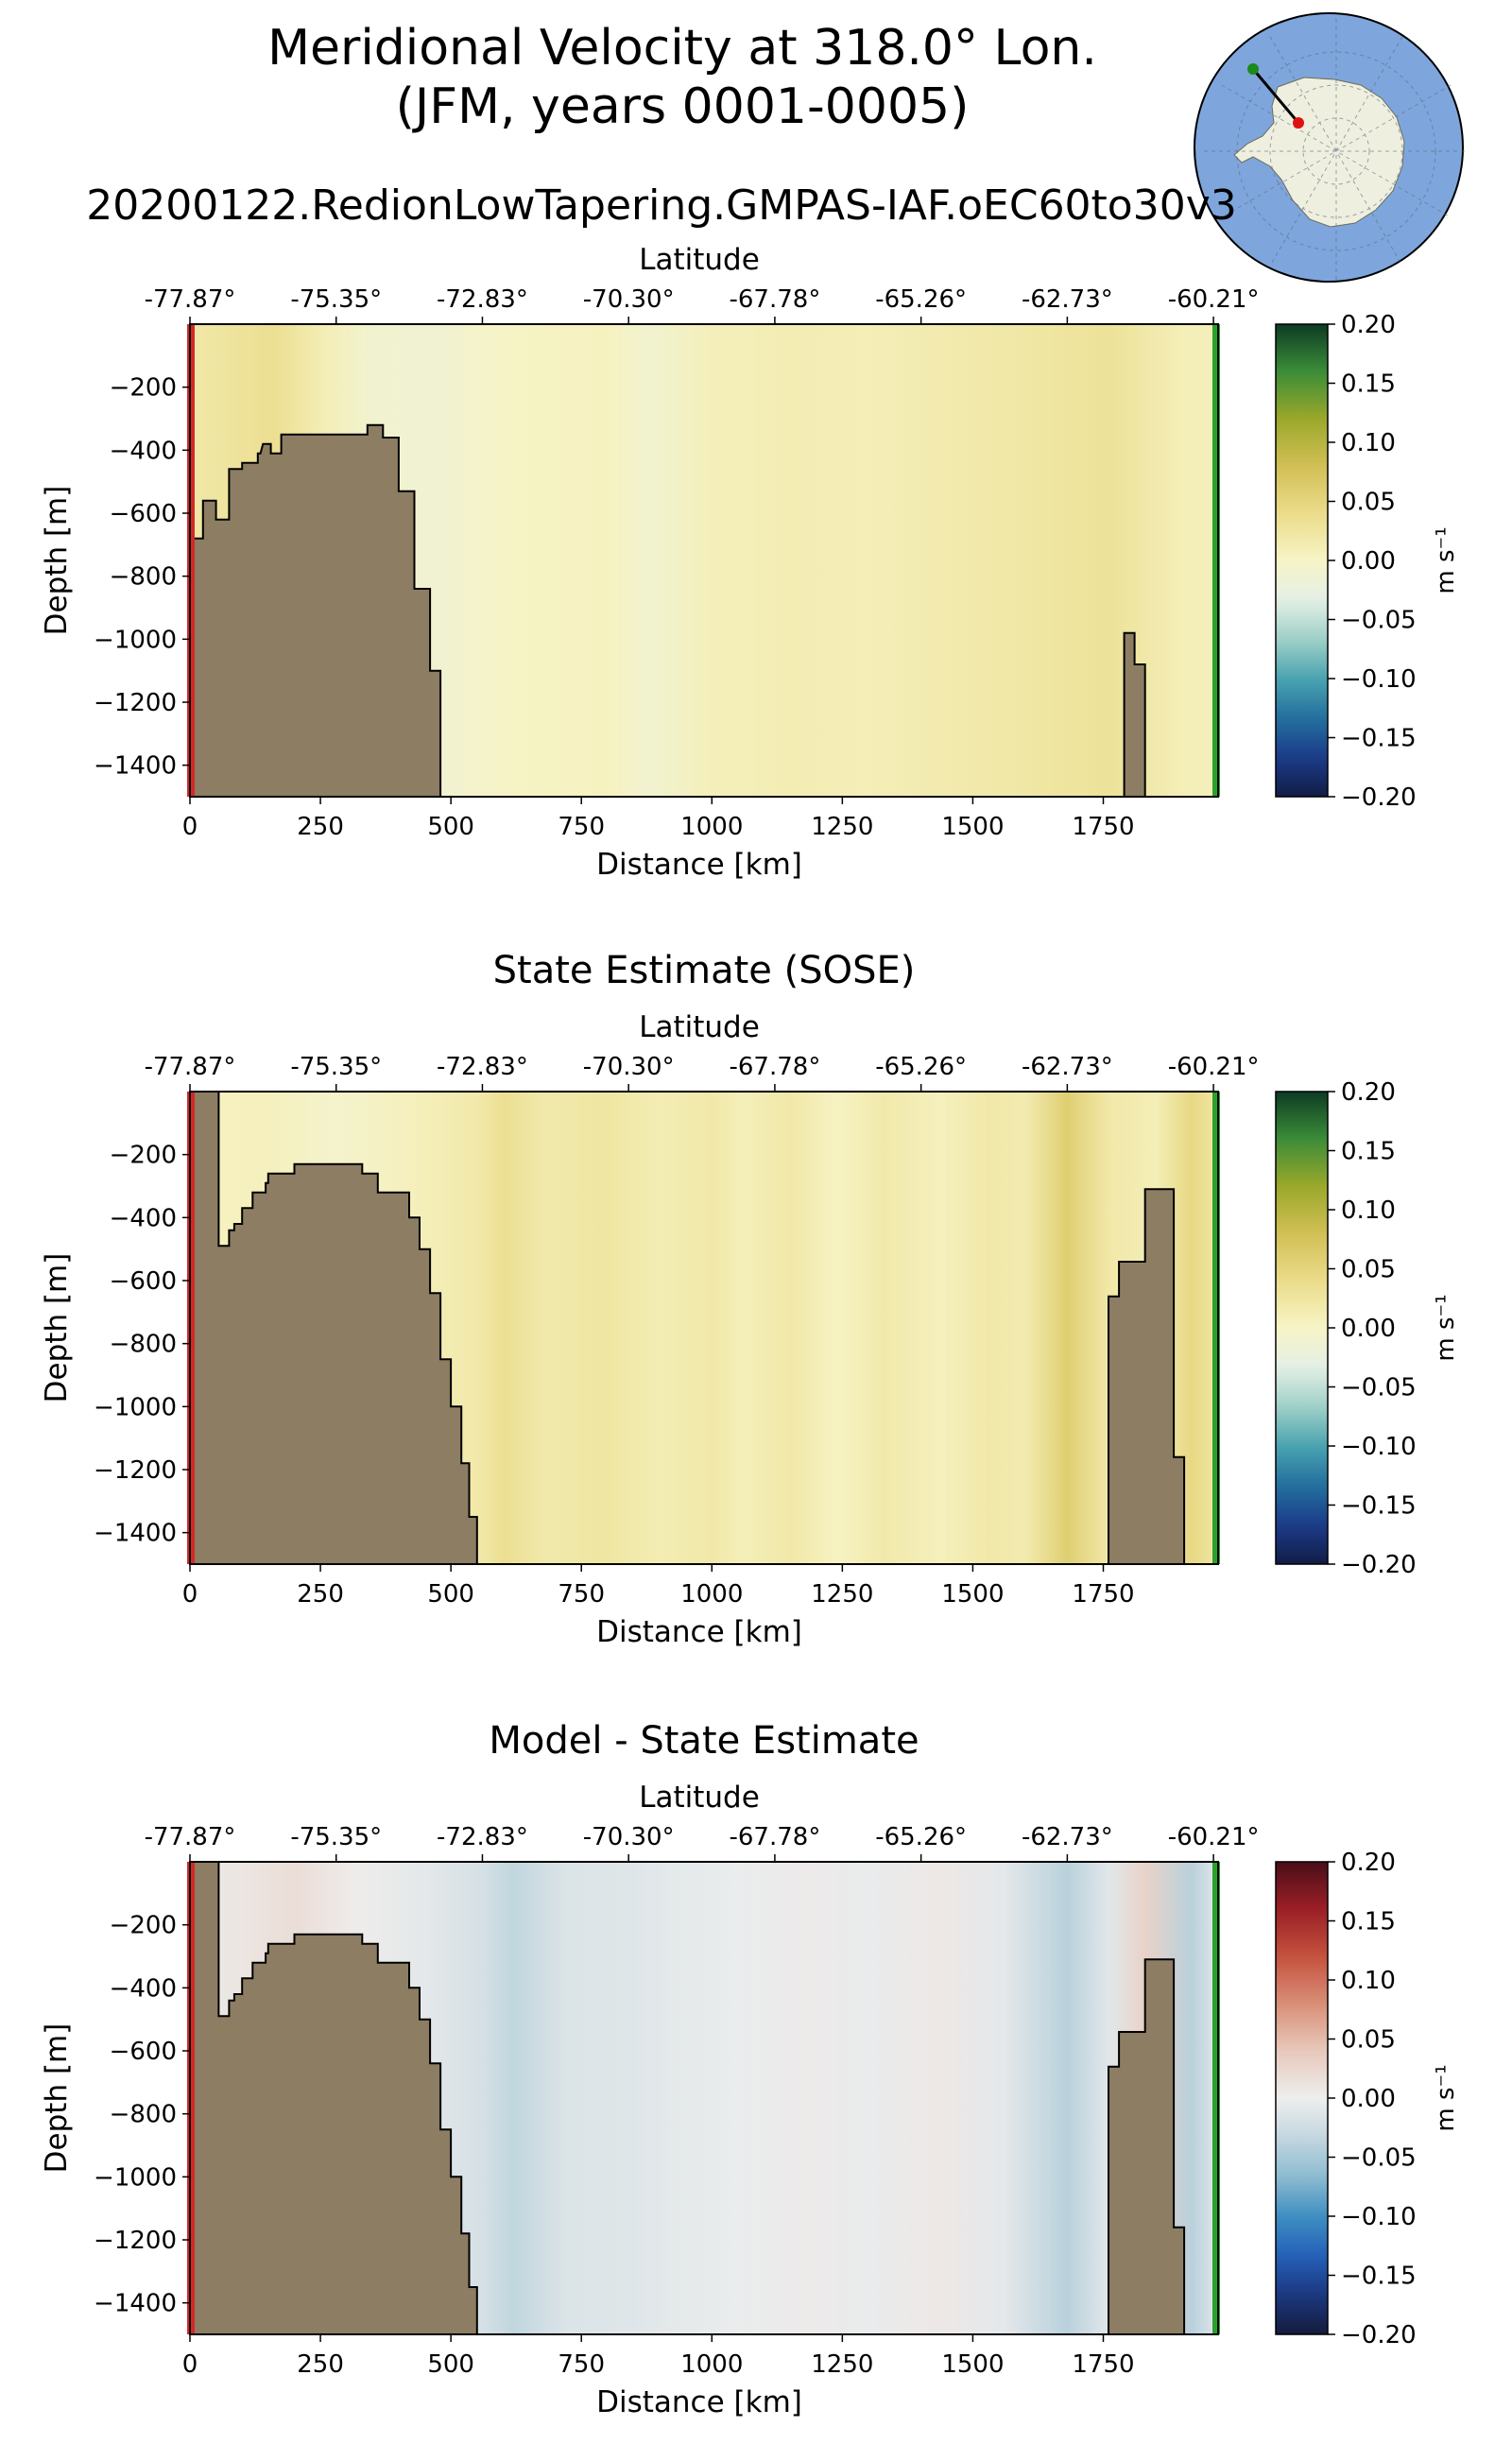  I want to click on inset-meridian, so click(1336, 151).